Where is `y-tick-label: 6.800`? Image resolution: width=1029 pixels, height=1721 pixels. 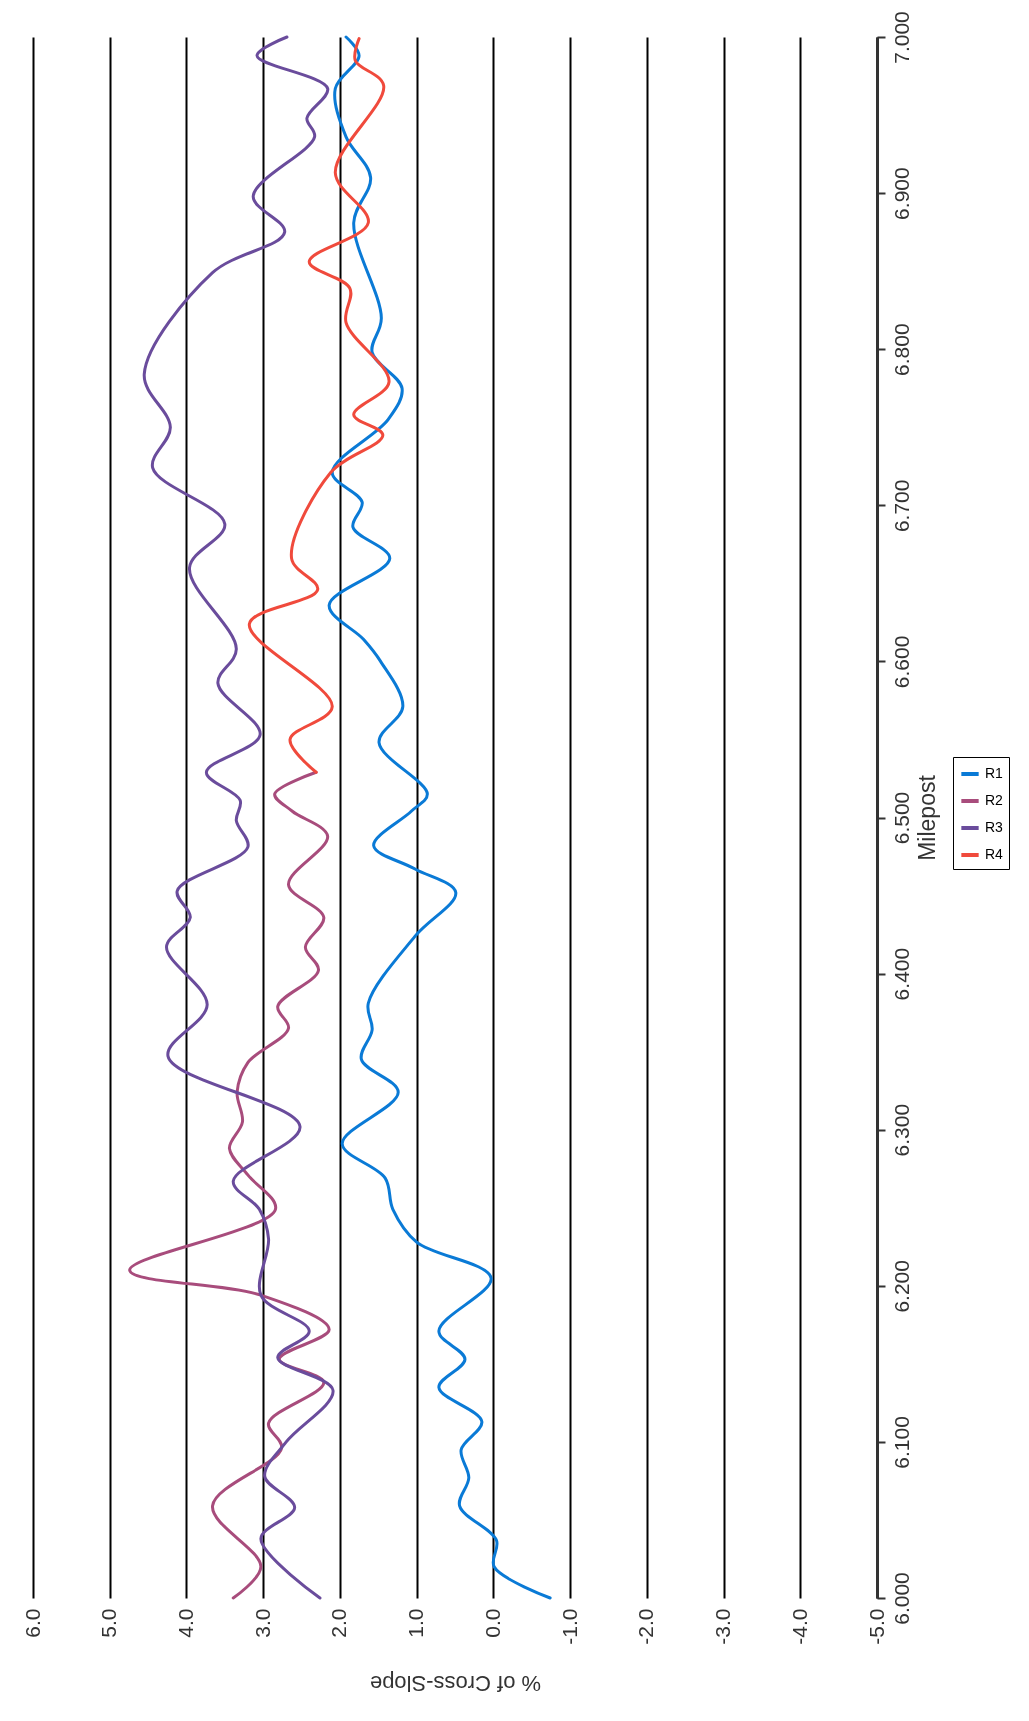
y-tick-label: 6.800 is located at coordinates (901, 349).